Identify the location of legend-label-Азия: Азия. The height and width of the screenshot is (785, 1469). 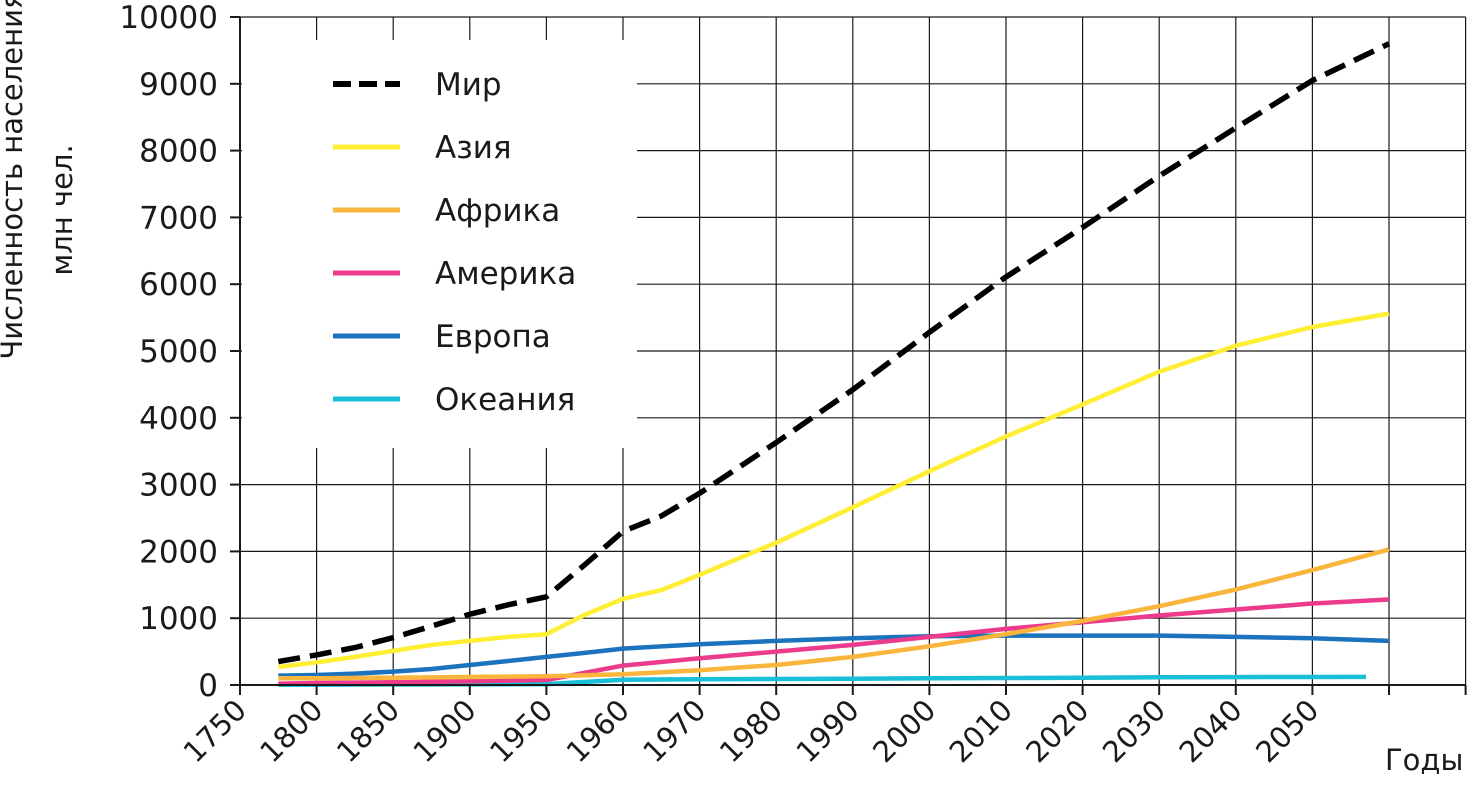
(473, 148).